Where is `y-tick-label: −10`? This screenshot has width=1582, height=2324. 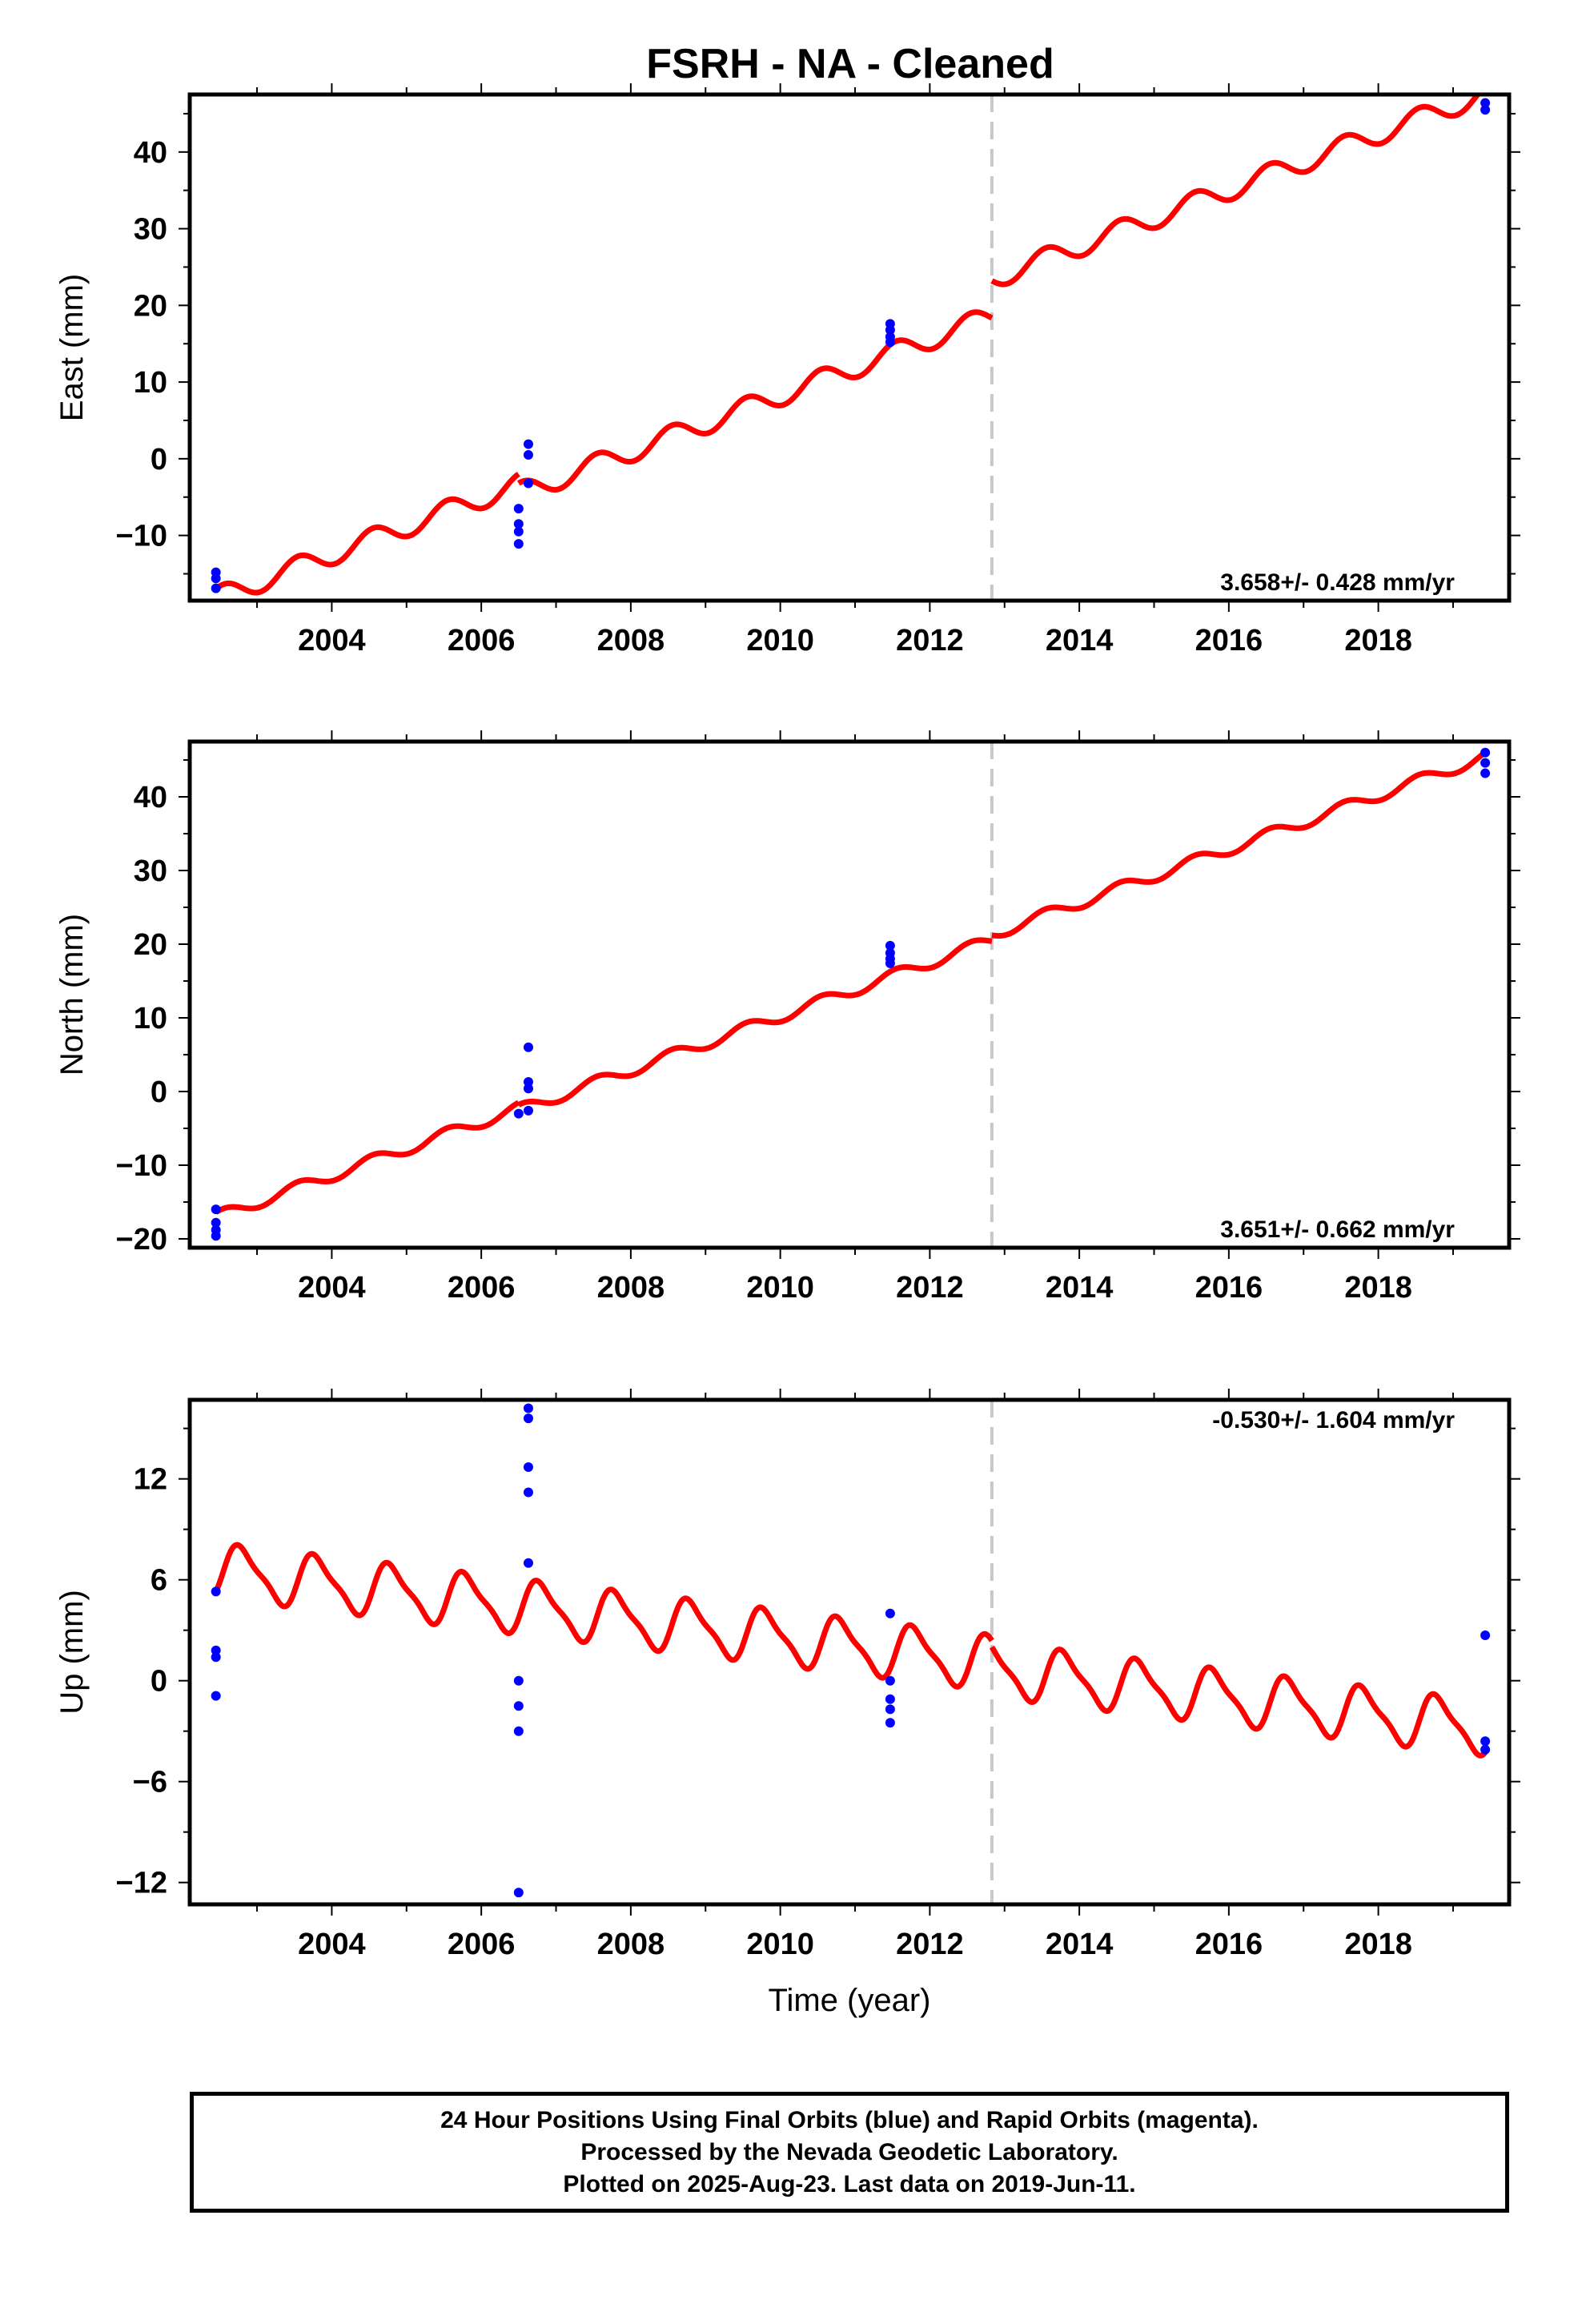
y-tick-label: −10 is located at coordinates (141, 536).